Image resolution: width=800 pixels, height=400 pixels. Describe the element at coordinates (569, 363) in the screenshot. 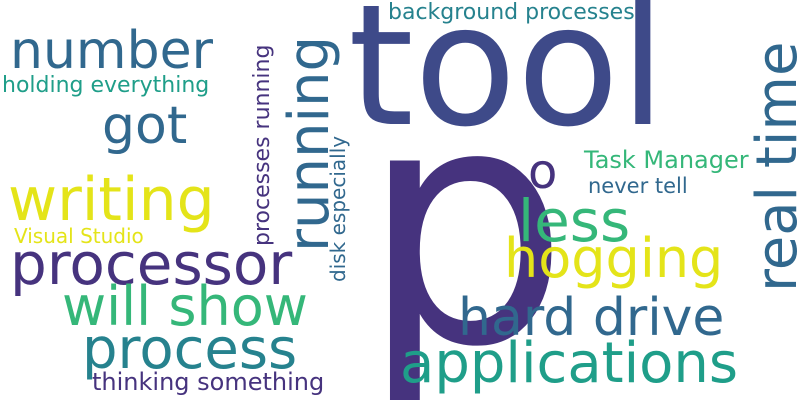

I see `word-applications: applications` at that location.